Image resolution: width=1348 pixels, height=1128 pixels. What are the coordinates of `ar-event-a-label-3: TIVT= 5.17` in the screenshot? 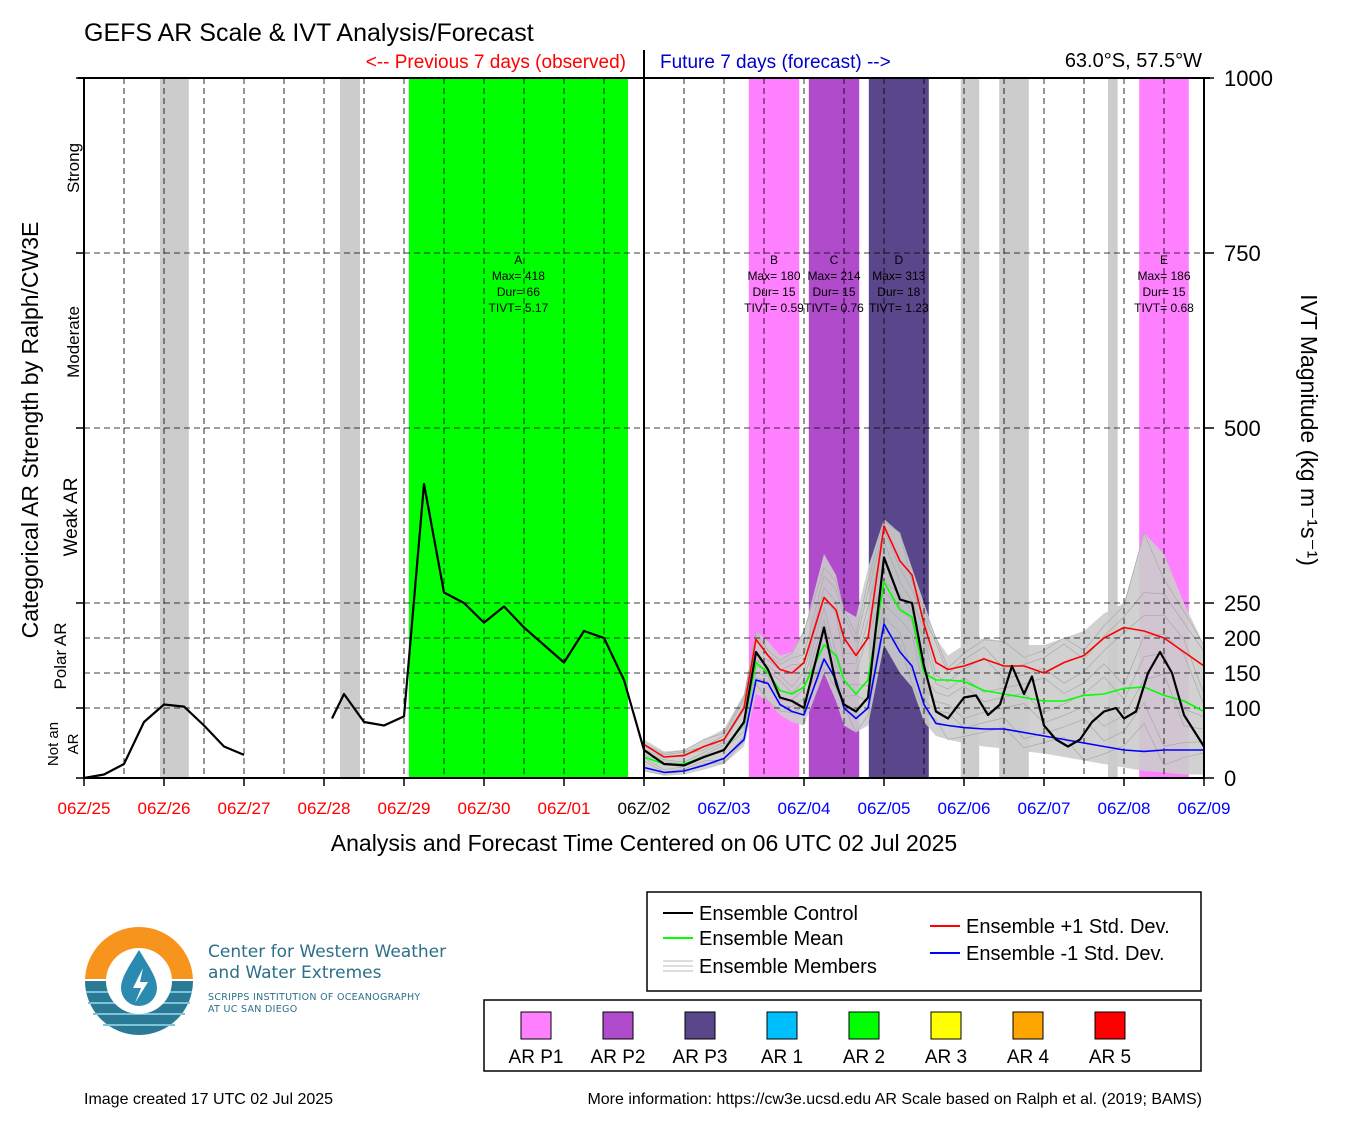 It's located at (519, 308).